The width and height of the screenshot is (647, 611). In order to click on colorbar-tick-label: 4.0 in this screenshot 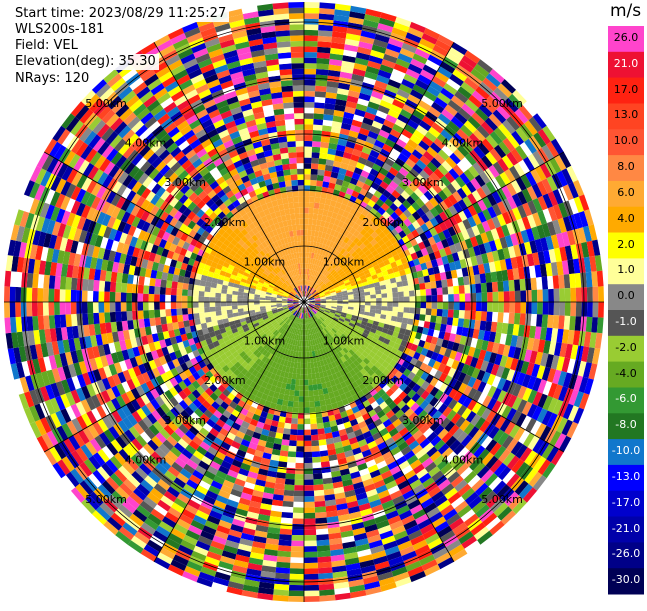, I will do `click(626, 219)`.